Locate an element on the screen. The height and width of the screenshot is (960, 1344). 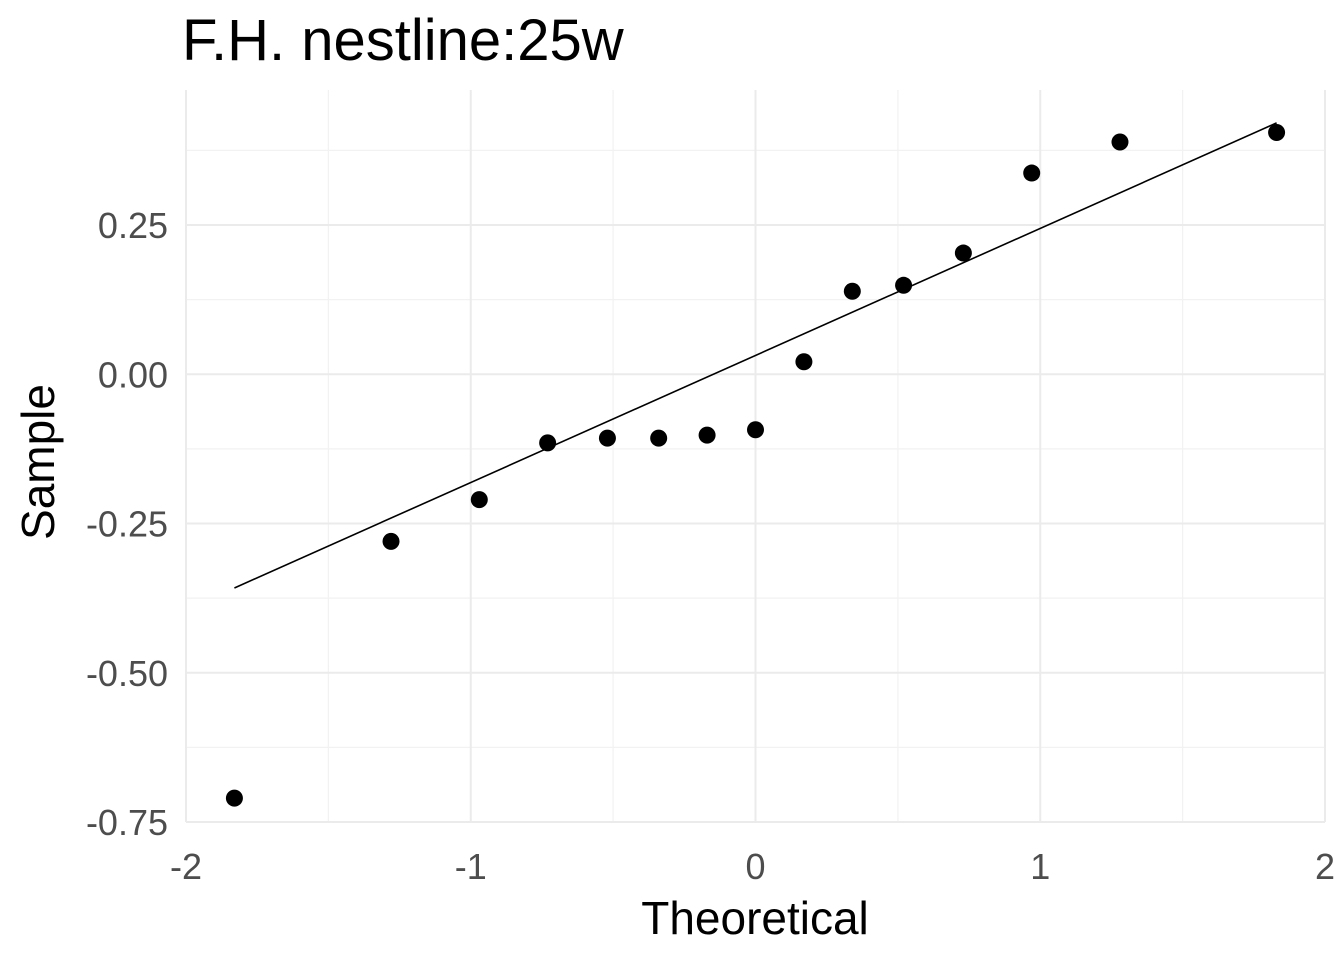
y-tick-label: -0.75 is located at coordinates (127, 822).